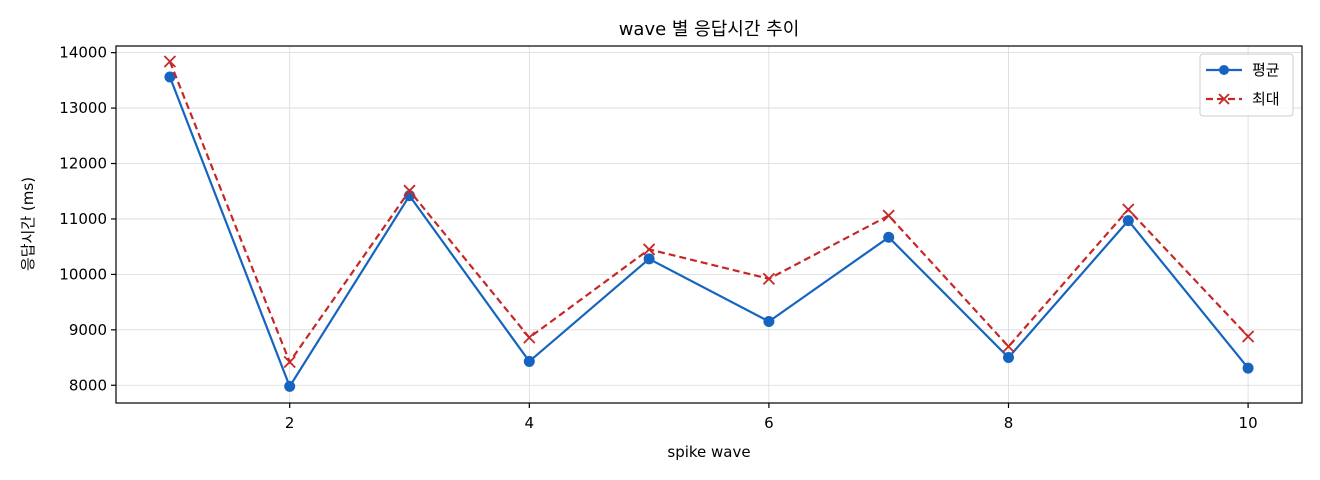 The image size is (1320, 480). What do you see at coordinates (1224, 99) in the screenshot?
I see `legend-marker-max` at bounding box center [1224, 99].